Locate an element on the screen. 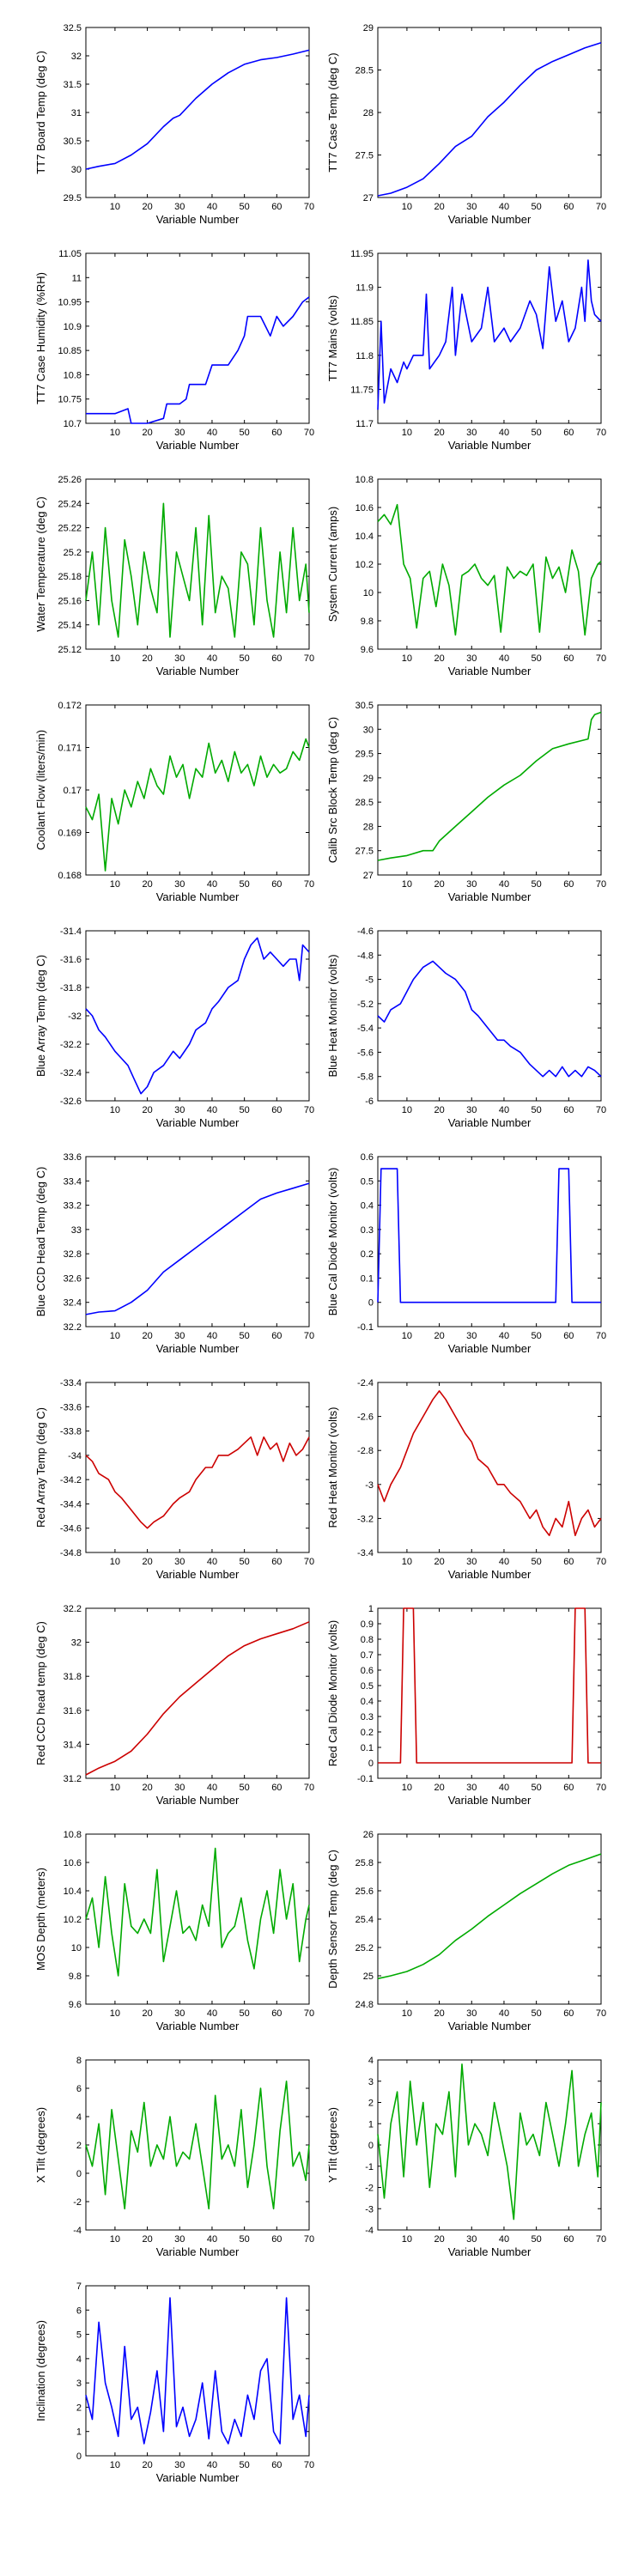  y-tick-label: 4 is located at coordinates (79, 2118).